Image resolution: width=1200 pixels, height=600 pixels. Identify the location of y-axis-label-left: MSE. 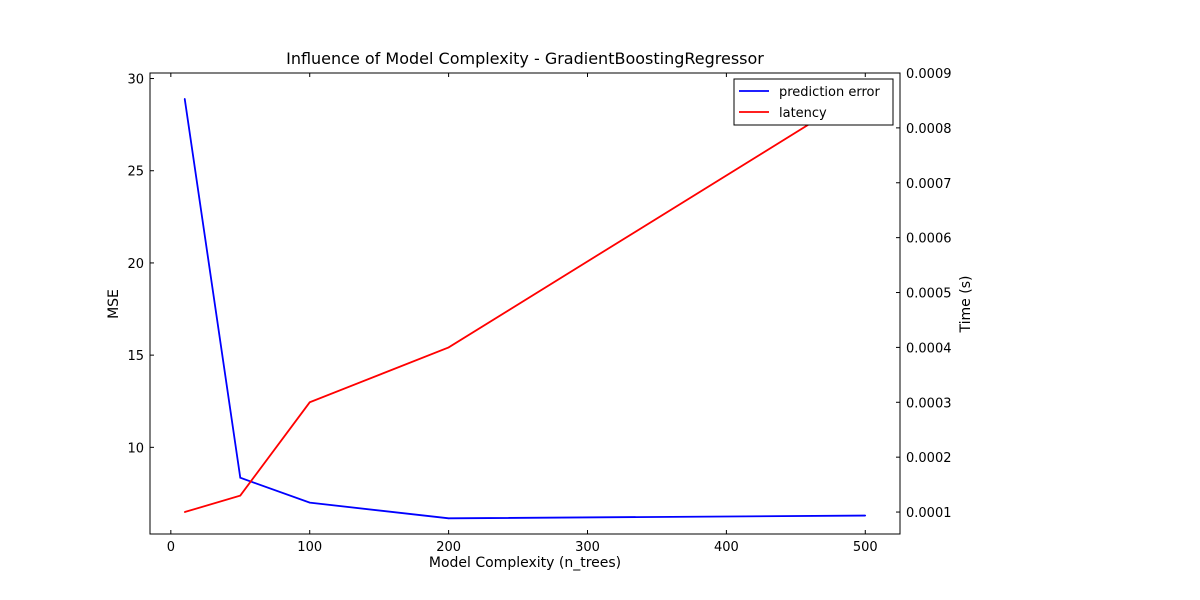
(114, 304).